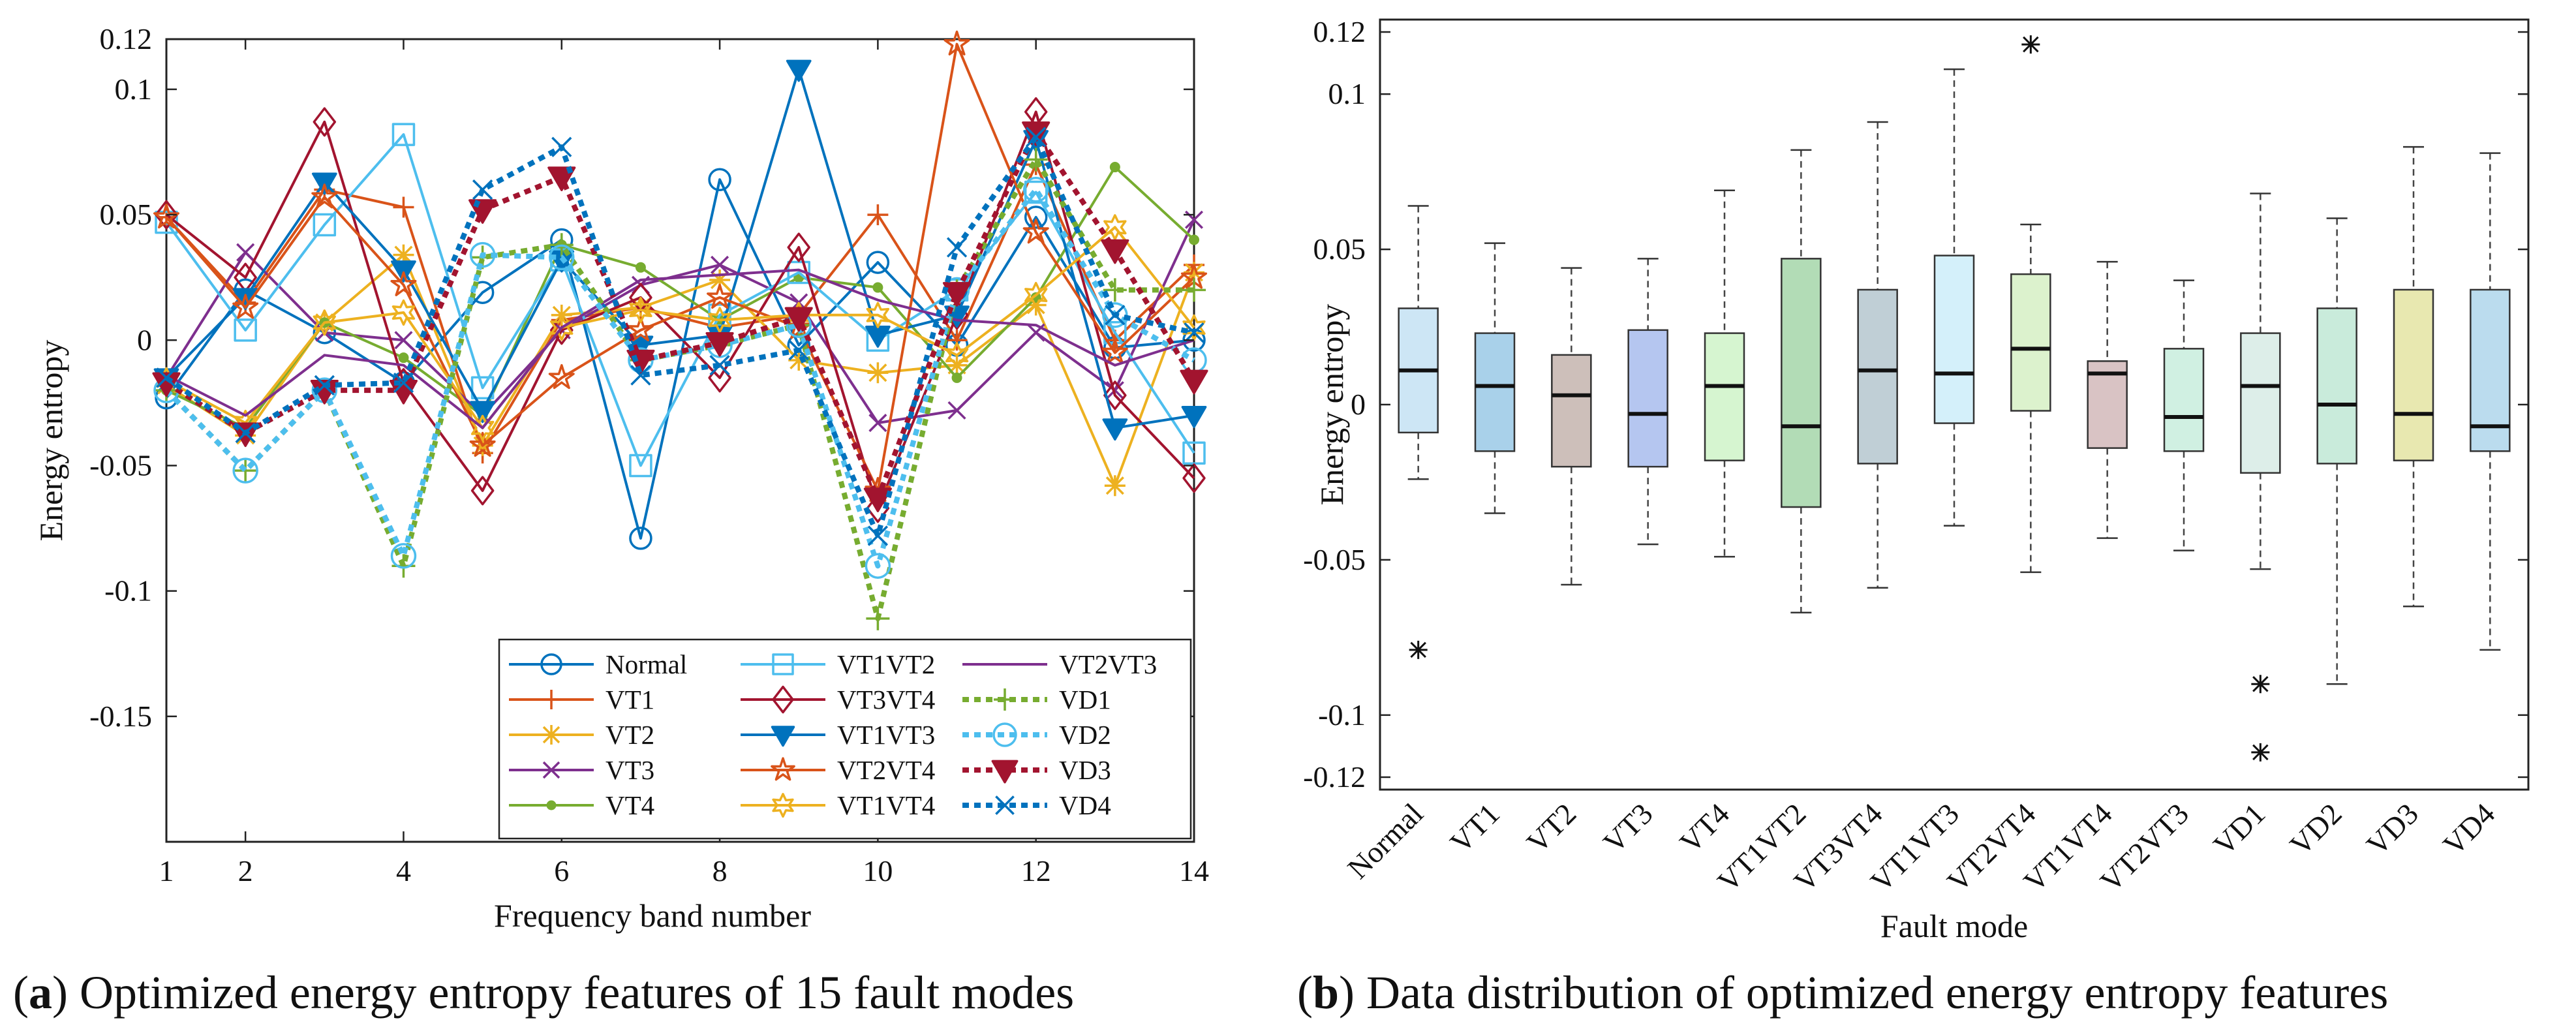 The height and width of the screenshot is (1033, 2576). What do you see at coordinates (403, 870) in the screenshot?
I see `x-tick-label: 4` at bounding box center [403, 870].